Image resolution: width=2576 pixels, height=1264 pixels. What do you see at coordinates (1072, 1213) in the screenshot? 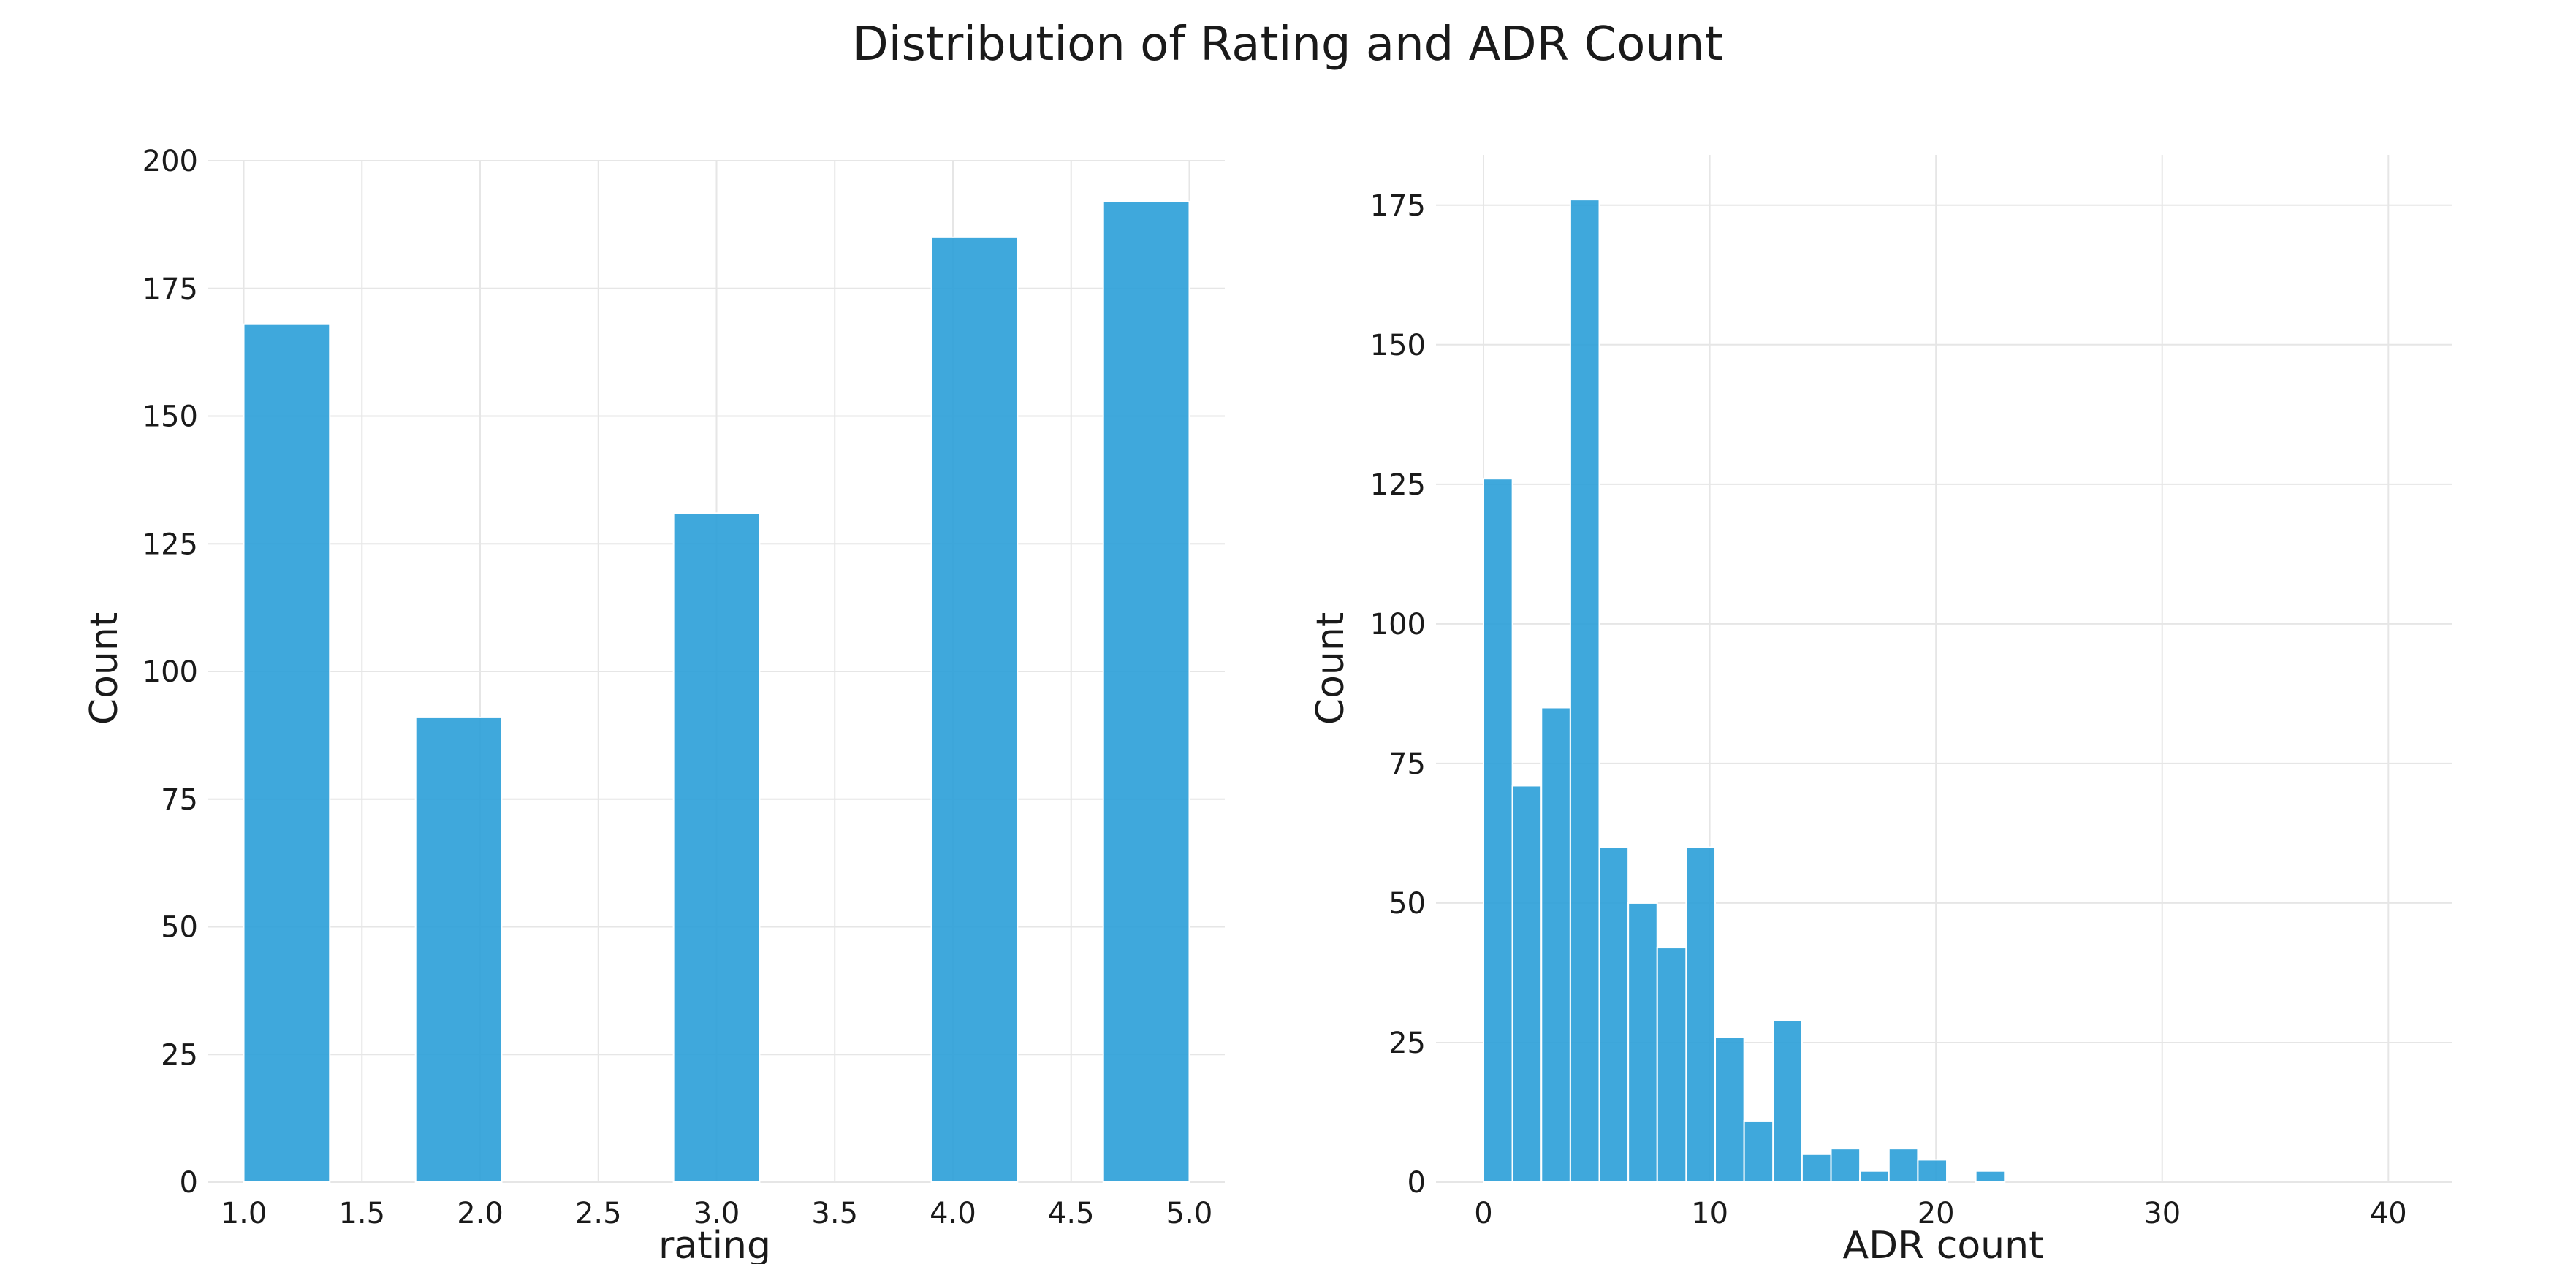
I see `x-tick-label: 4.5` at bounding box center [1072, 1213].